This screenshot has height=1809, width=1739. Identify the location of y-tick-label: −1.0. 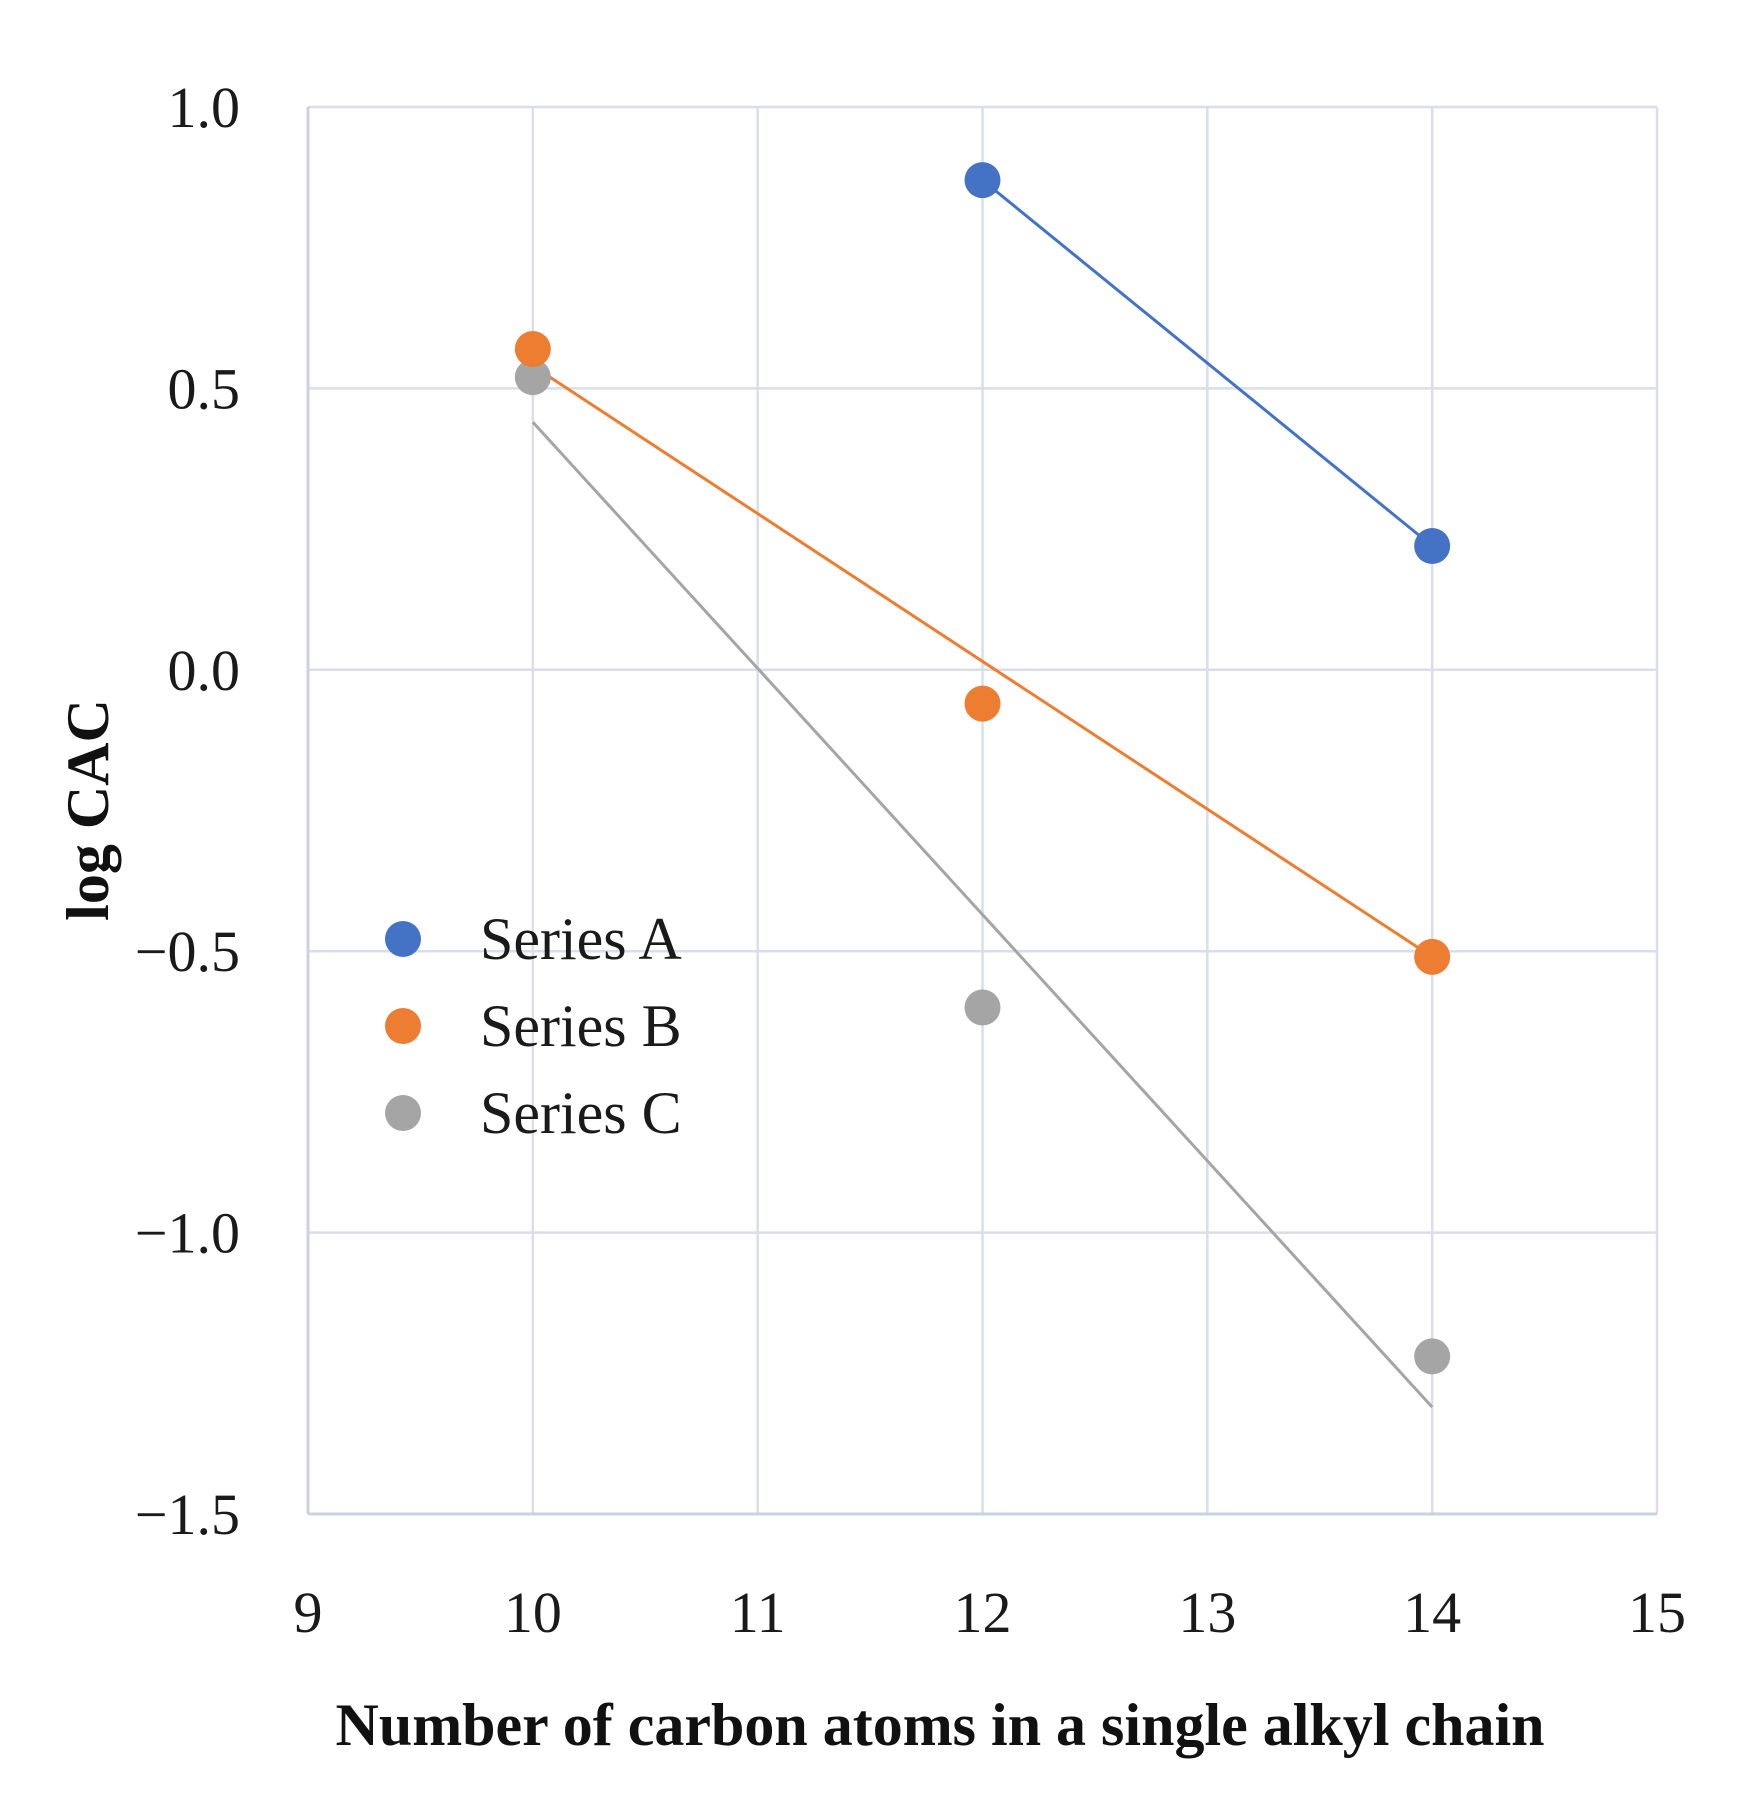
(187, 1233).